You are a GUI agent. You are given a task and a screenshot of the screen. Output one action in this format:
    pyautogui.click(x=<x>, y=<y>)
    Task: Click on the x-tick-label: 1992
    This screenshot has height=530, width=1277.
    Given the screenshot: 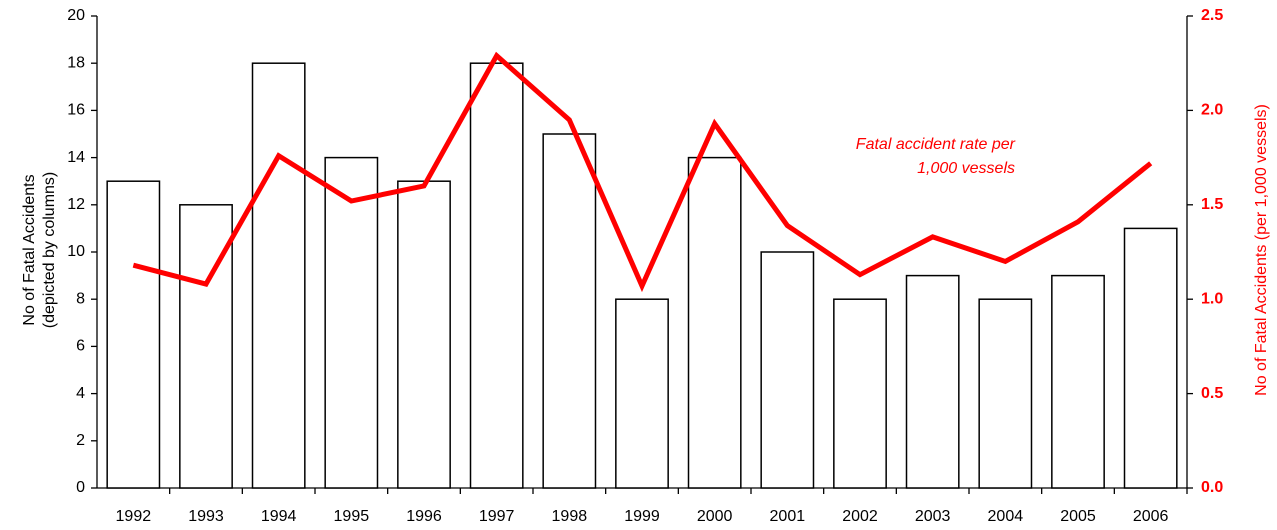 What is the action you would take?
    pyautogui.click(x=134, y=516)
    